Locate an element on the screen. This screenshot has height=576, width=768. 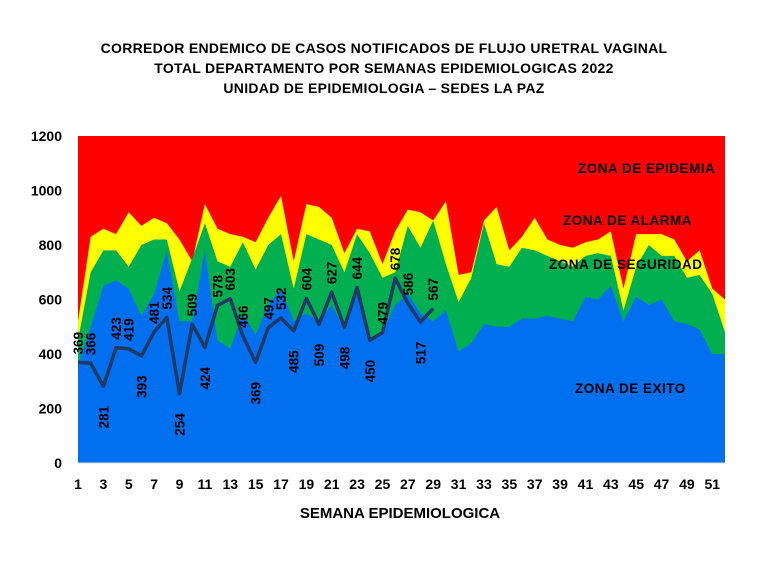
data-label: 567 is located at coordinates (433, 289).